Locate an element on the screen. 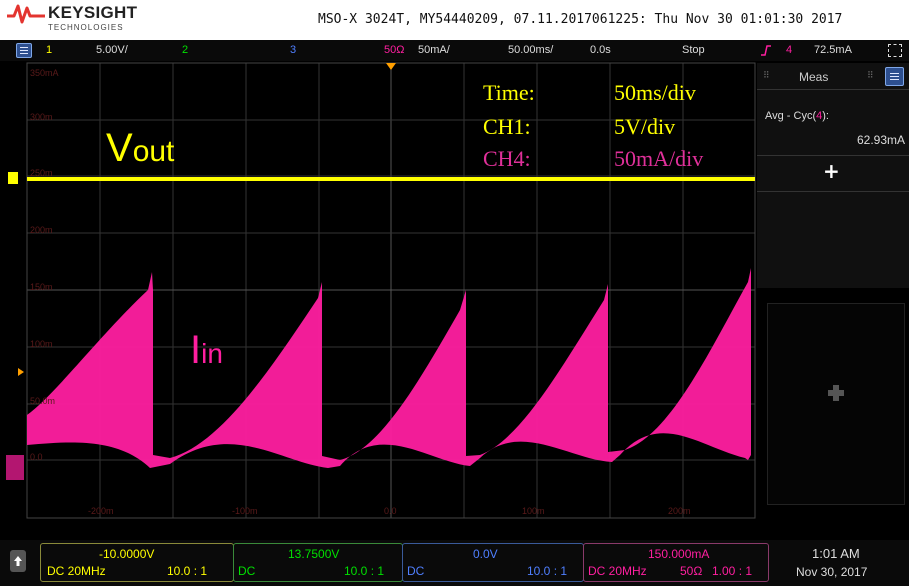 The width and height of the screenshot is (909, 586). iin-annotation: Iin is located at coordinates (206, 350).